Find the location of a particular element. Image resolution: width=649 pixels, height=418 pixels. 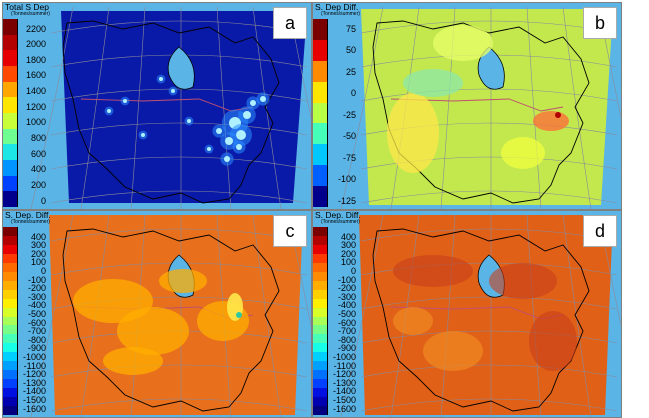

panel-unit-a: (Tonnes/summer) is located at coordinates (30, 14).